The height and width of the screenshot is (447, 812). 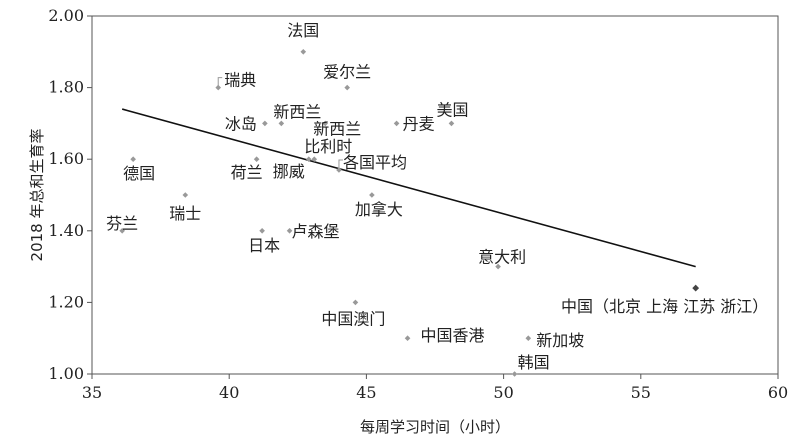 What do you see at coordinates (560, 340) in the screenshot?
I see `point-label: 新加坡` at bounding box center [560, 340].